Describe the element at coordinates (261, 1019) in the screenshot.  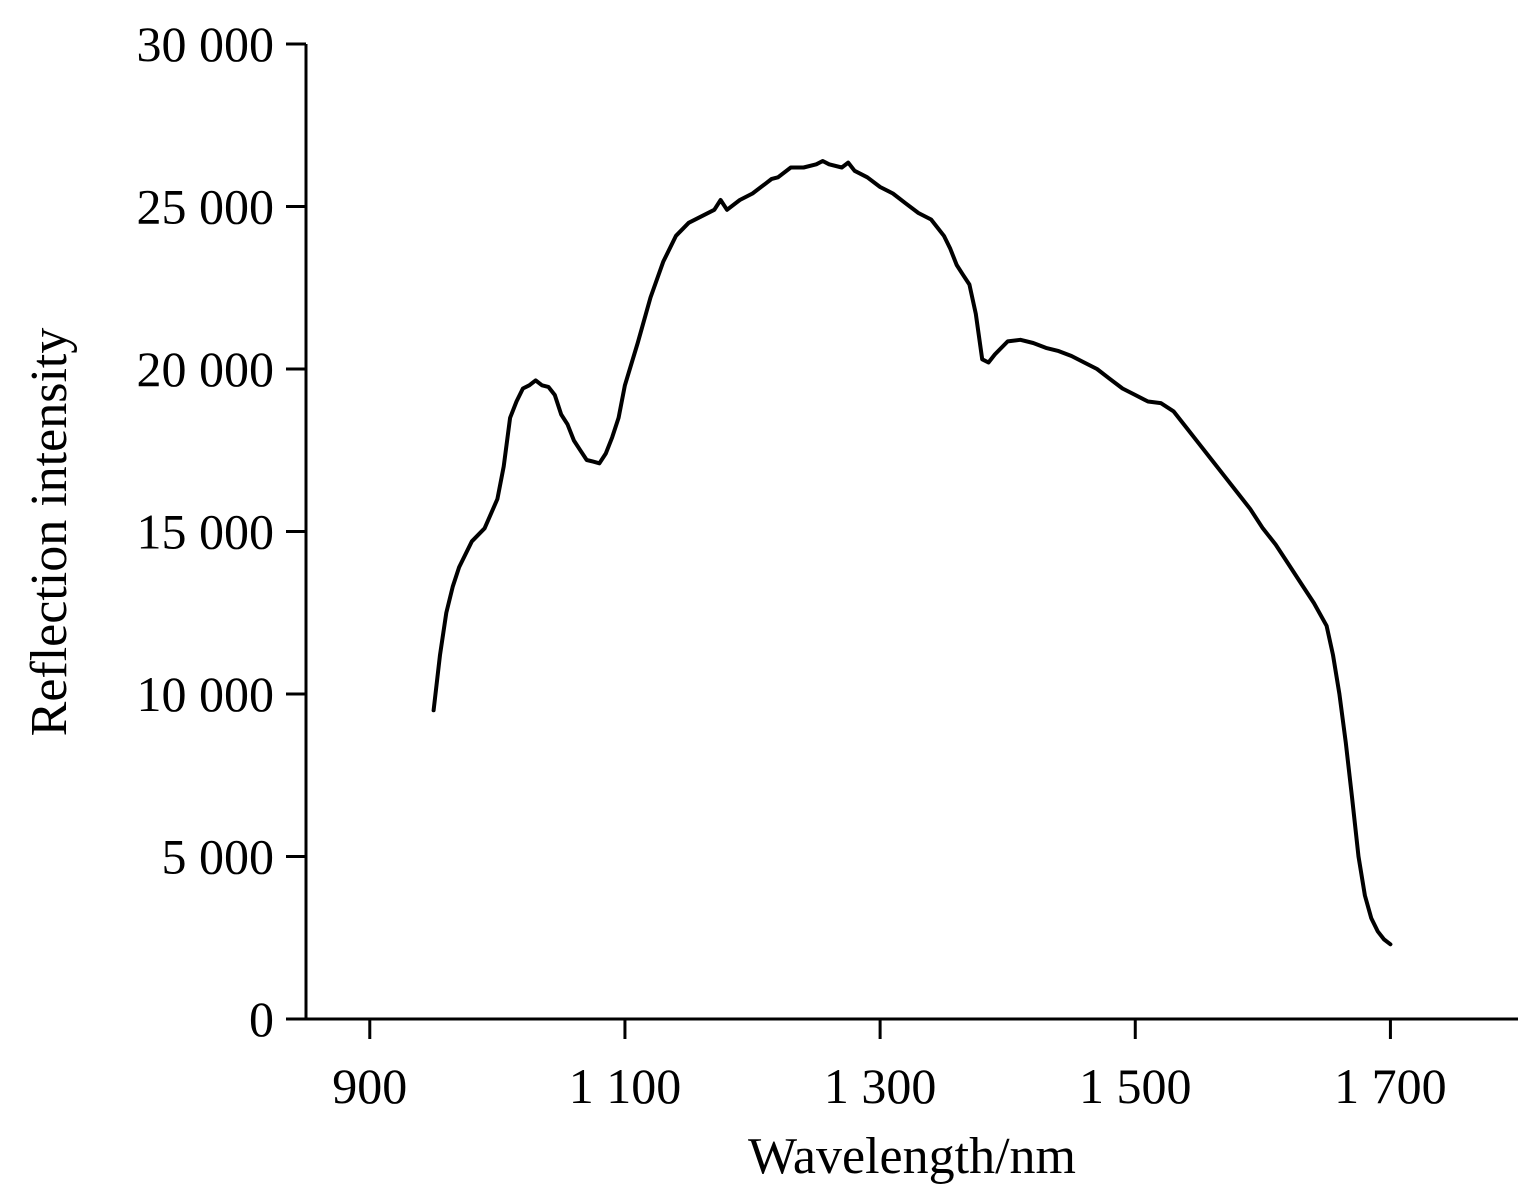
I see `y-tick-label: 0` at that location.